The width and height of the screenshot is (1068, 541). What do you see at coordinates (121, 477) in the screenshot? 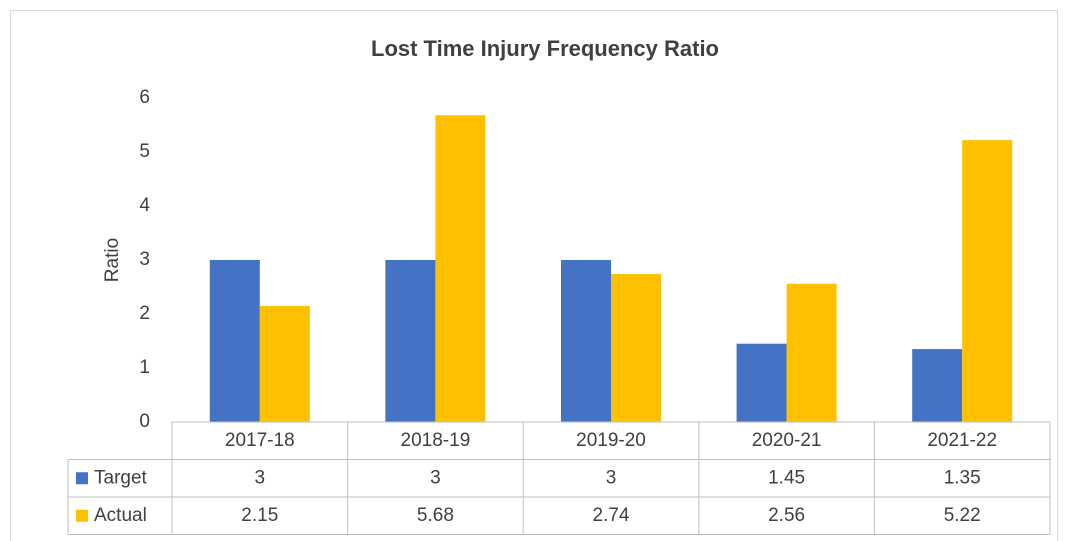
I see `legend-label: Target` at bounding box center [121, 477].